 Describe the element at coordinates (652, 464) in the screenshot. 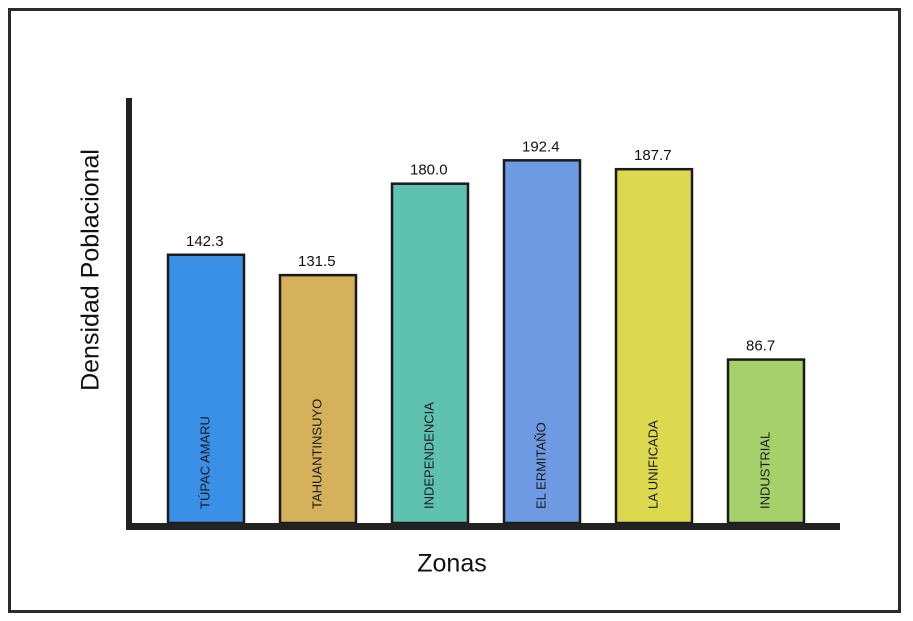

I see `bar-category-label: LA UNIFICADA` at that location.